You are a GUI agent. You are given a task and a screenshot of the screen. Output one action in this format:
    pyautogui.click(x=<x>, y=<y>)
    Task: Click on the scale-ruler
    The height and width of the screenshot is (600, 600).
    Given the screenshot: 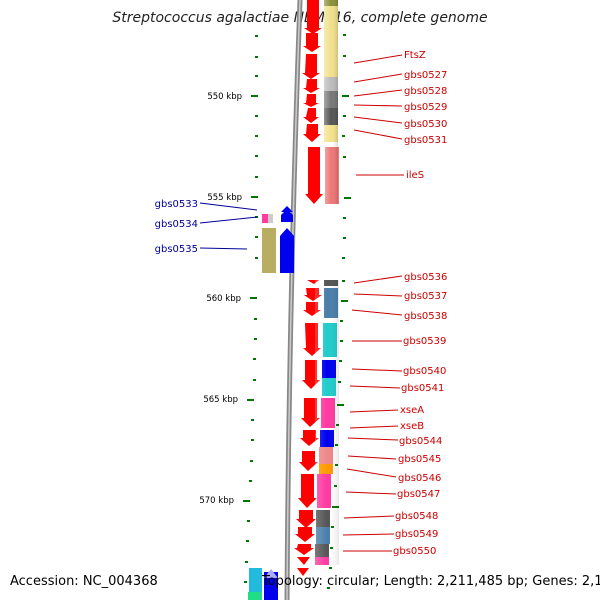 What is the action you would take?
    pyautogui.click(x=250, y=309)
    